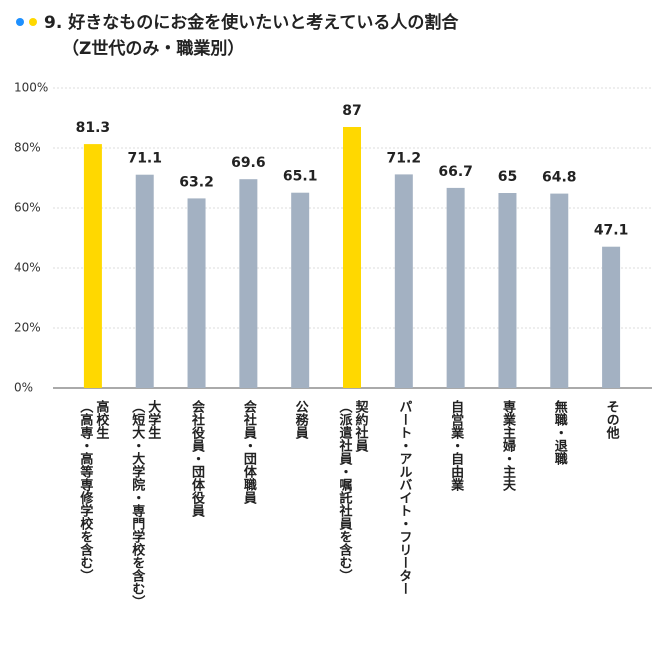  Describe the element at coordinates (404, 497) in the screenshot. I see `x-tick-label: パート・アルバイト・フリーター` at that location.